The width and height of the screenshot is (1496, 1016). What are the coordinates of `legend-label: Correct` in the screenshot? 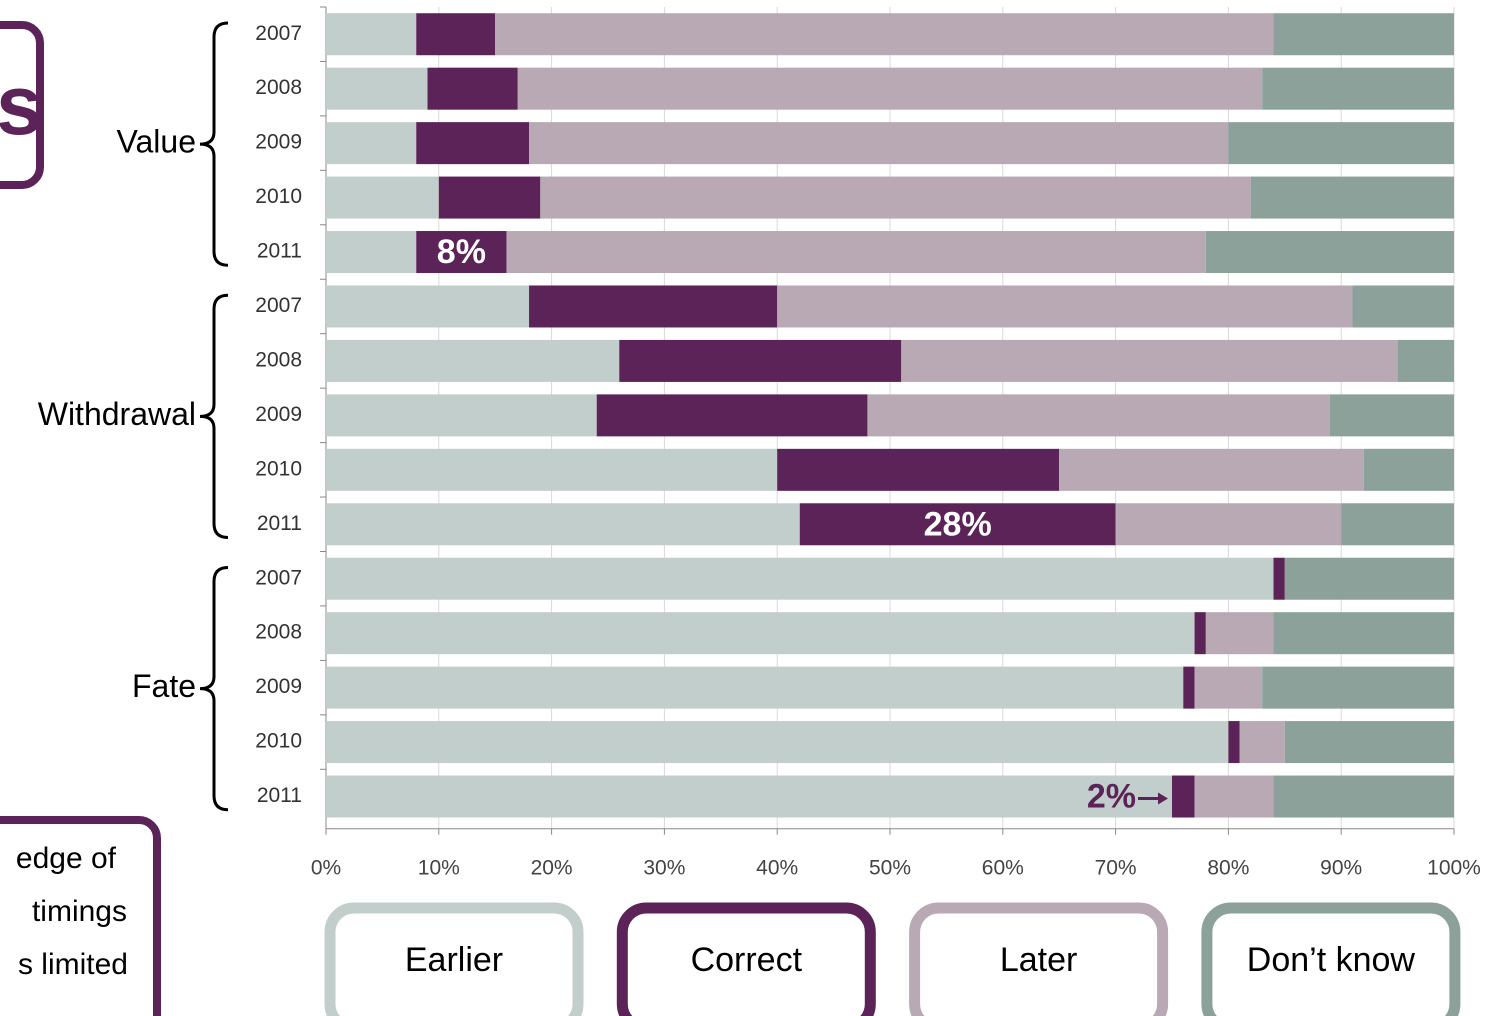 It's located at (747, 960).